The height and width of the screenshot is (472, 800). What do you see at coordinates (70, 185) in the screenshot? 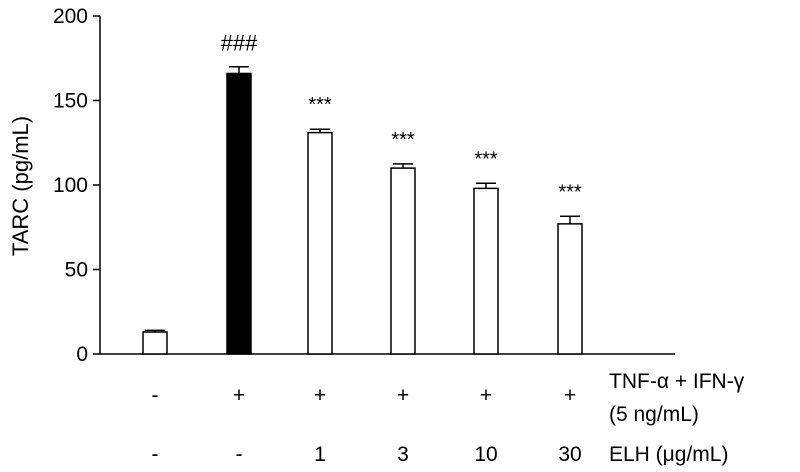
I see `y-tick-label: 100` at bounding box center [70, 185].